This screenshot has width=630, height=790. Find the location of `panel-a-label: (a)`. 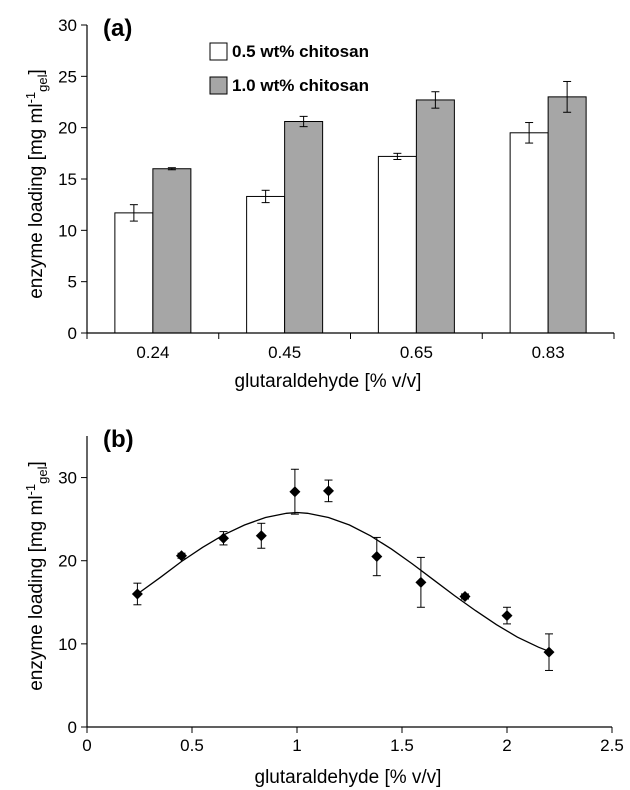

panel-a-label: (a) is located at coordinates (117, 28).